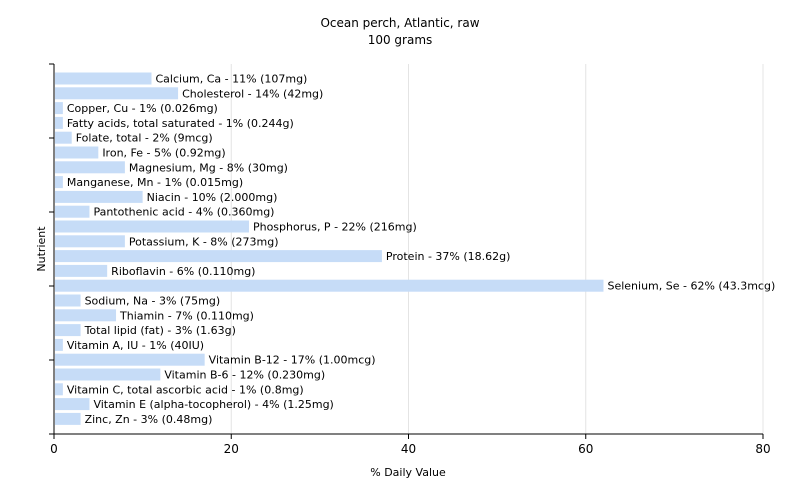  Describe the element at coordinates (135, 345) in the screenshot. I see `bar-label: Vitamin A, IU - 1% (40IU)` at that location.